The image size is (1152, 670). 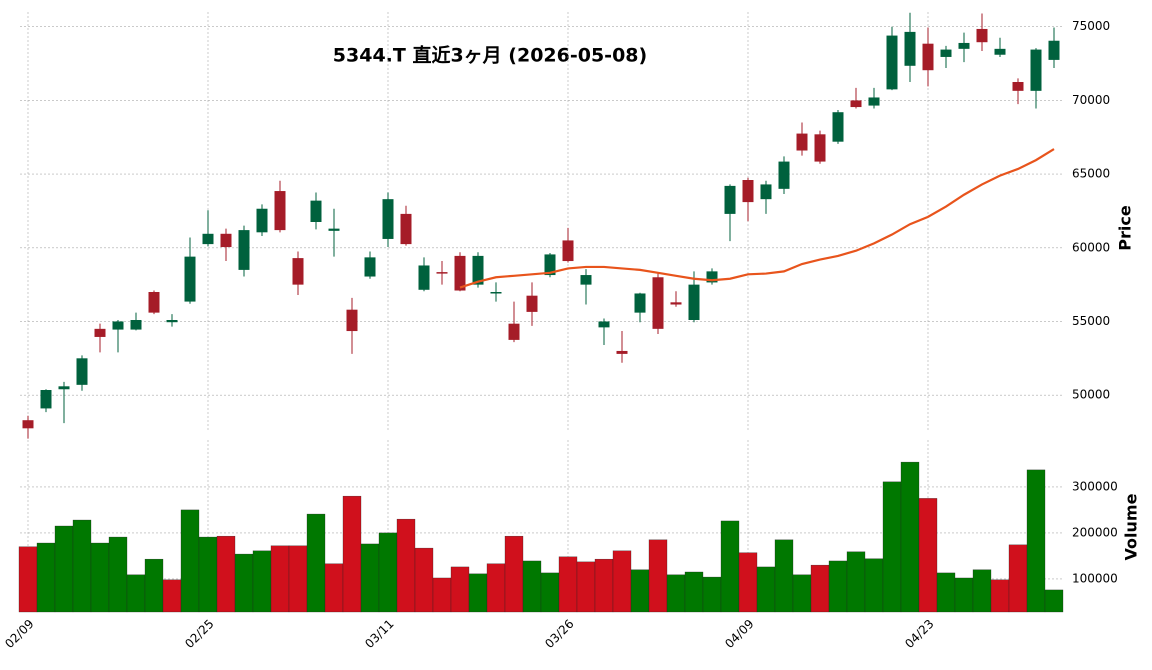 What do you see at coordinates (739, 634) in the screenshot?
I see `x-tick-label: 04/09` at bounding box center [739, 634].